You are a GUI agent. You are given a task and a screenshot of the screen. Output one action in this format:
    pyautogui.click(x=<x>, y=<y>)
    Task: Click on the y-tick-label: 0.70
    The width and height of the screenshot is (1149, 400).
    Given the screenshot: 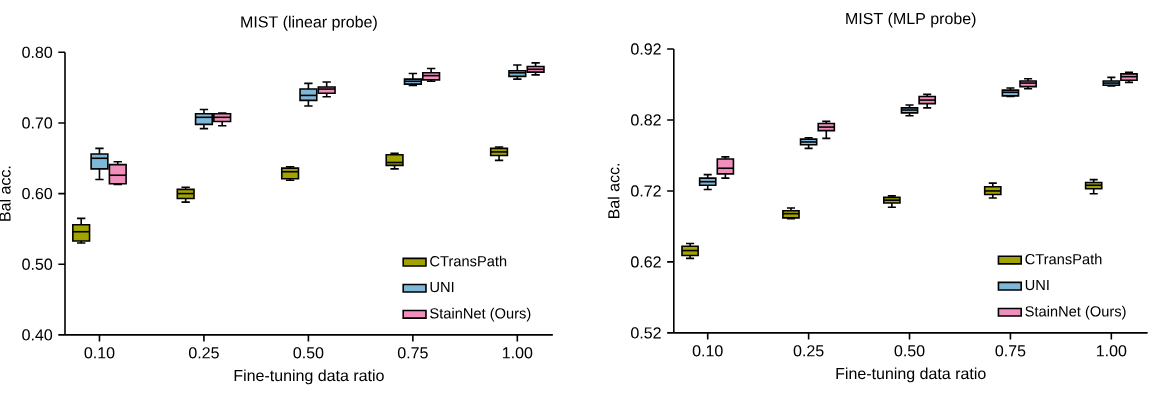 What is the action you would take?
    pyautogui.click(x=37, y=123)
    